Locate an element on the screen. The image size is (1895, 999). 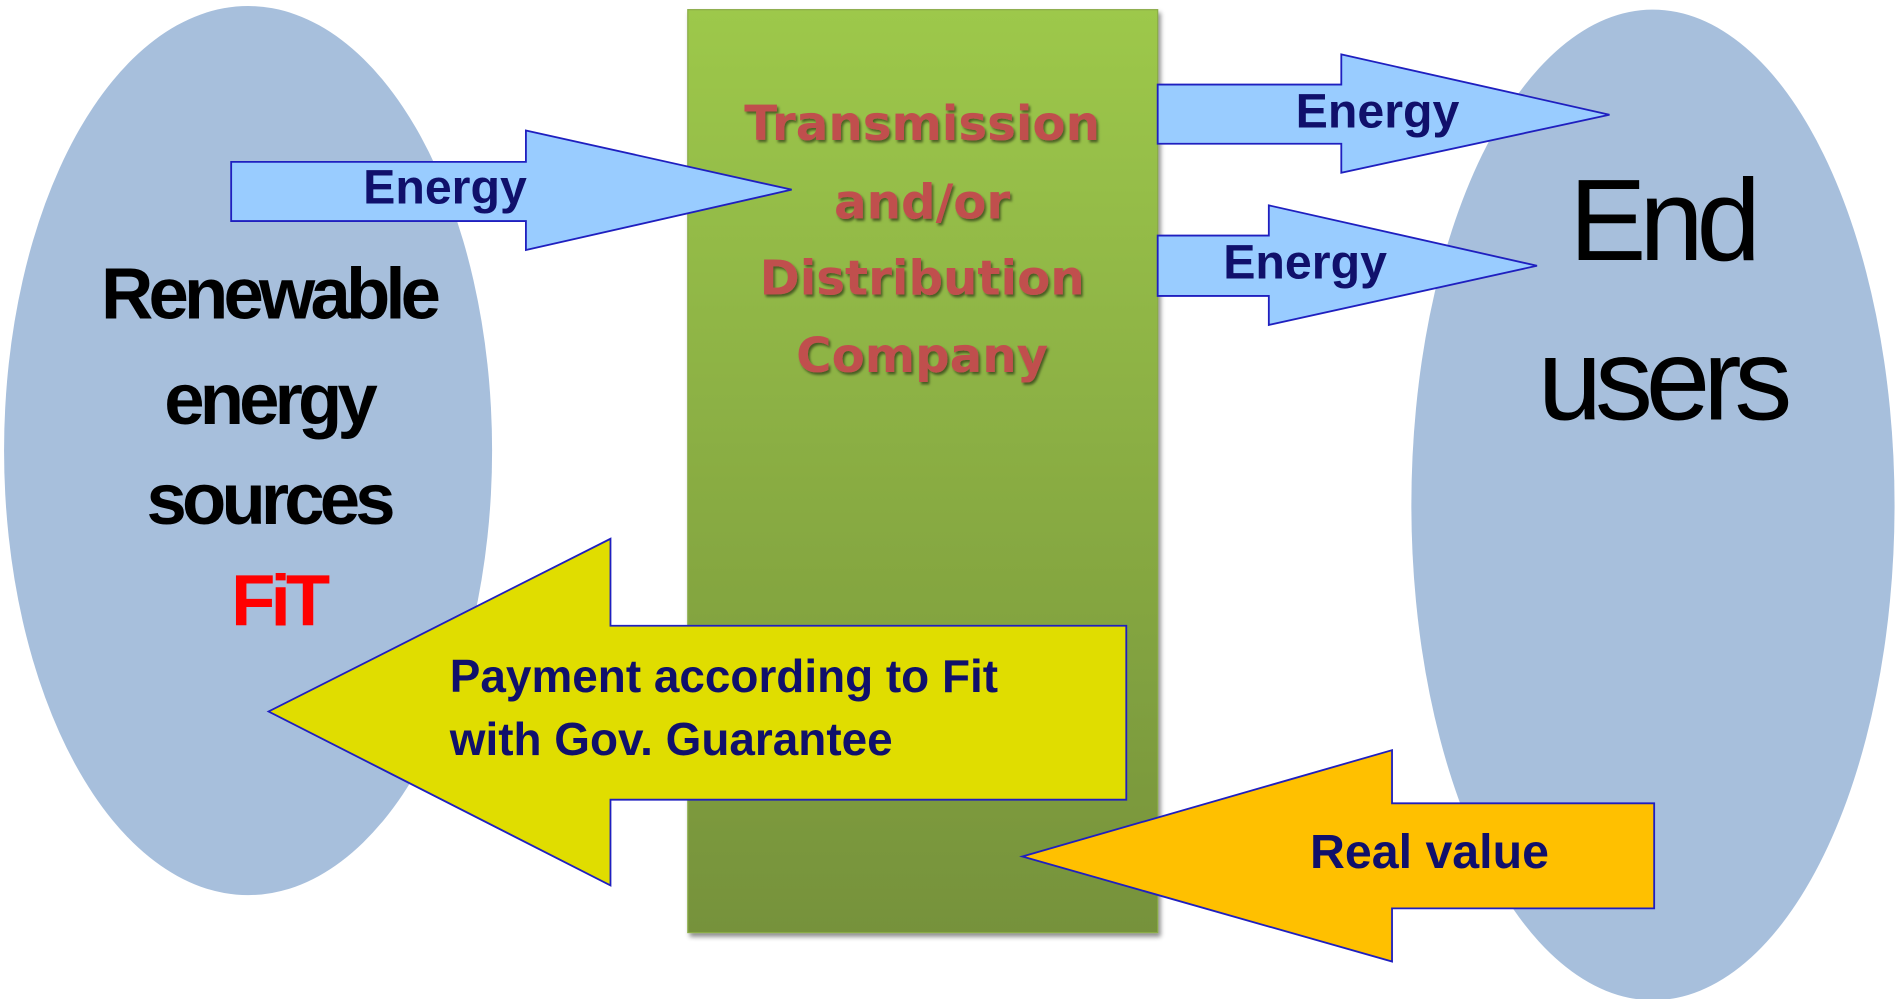
users-label: End is located at coordinates (1661, 220).